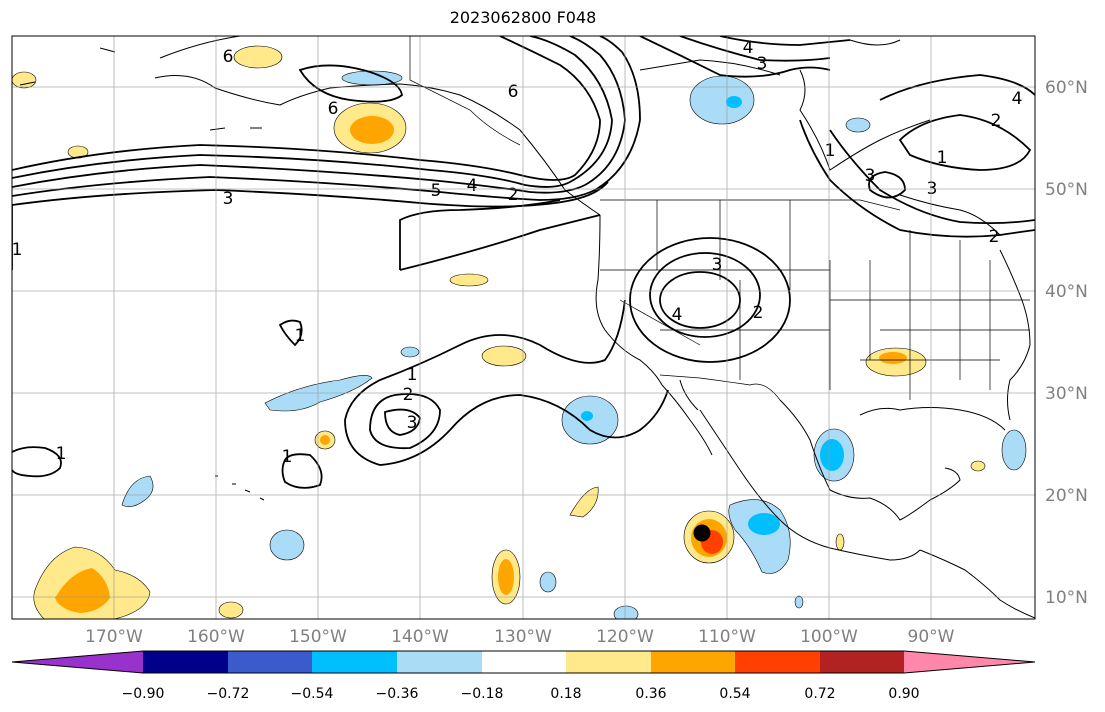 The image size is (1105, 712). Describe the element at coordinates (903, 694) in the screenshot. I see `colorbar-tick-label: 0.90` at that location.